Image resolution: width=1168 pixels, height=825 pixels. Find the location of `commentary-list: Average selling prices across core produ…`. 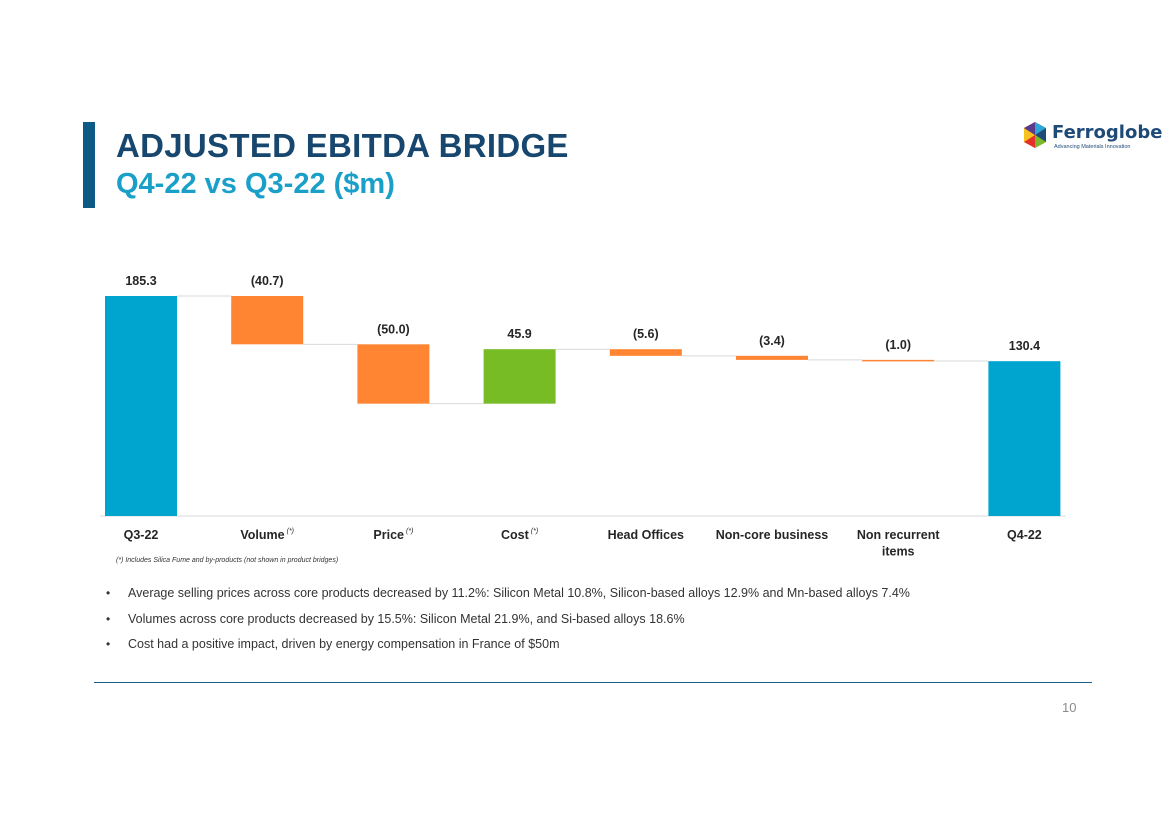

commentary-list: Average selling prices across core produ… is located at coordinates (507, 622).